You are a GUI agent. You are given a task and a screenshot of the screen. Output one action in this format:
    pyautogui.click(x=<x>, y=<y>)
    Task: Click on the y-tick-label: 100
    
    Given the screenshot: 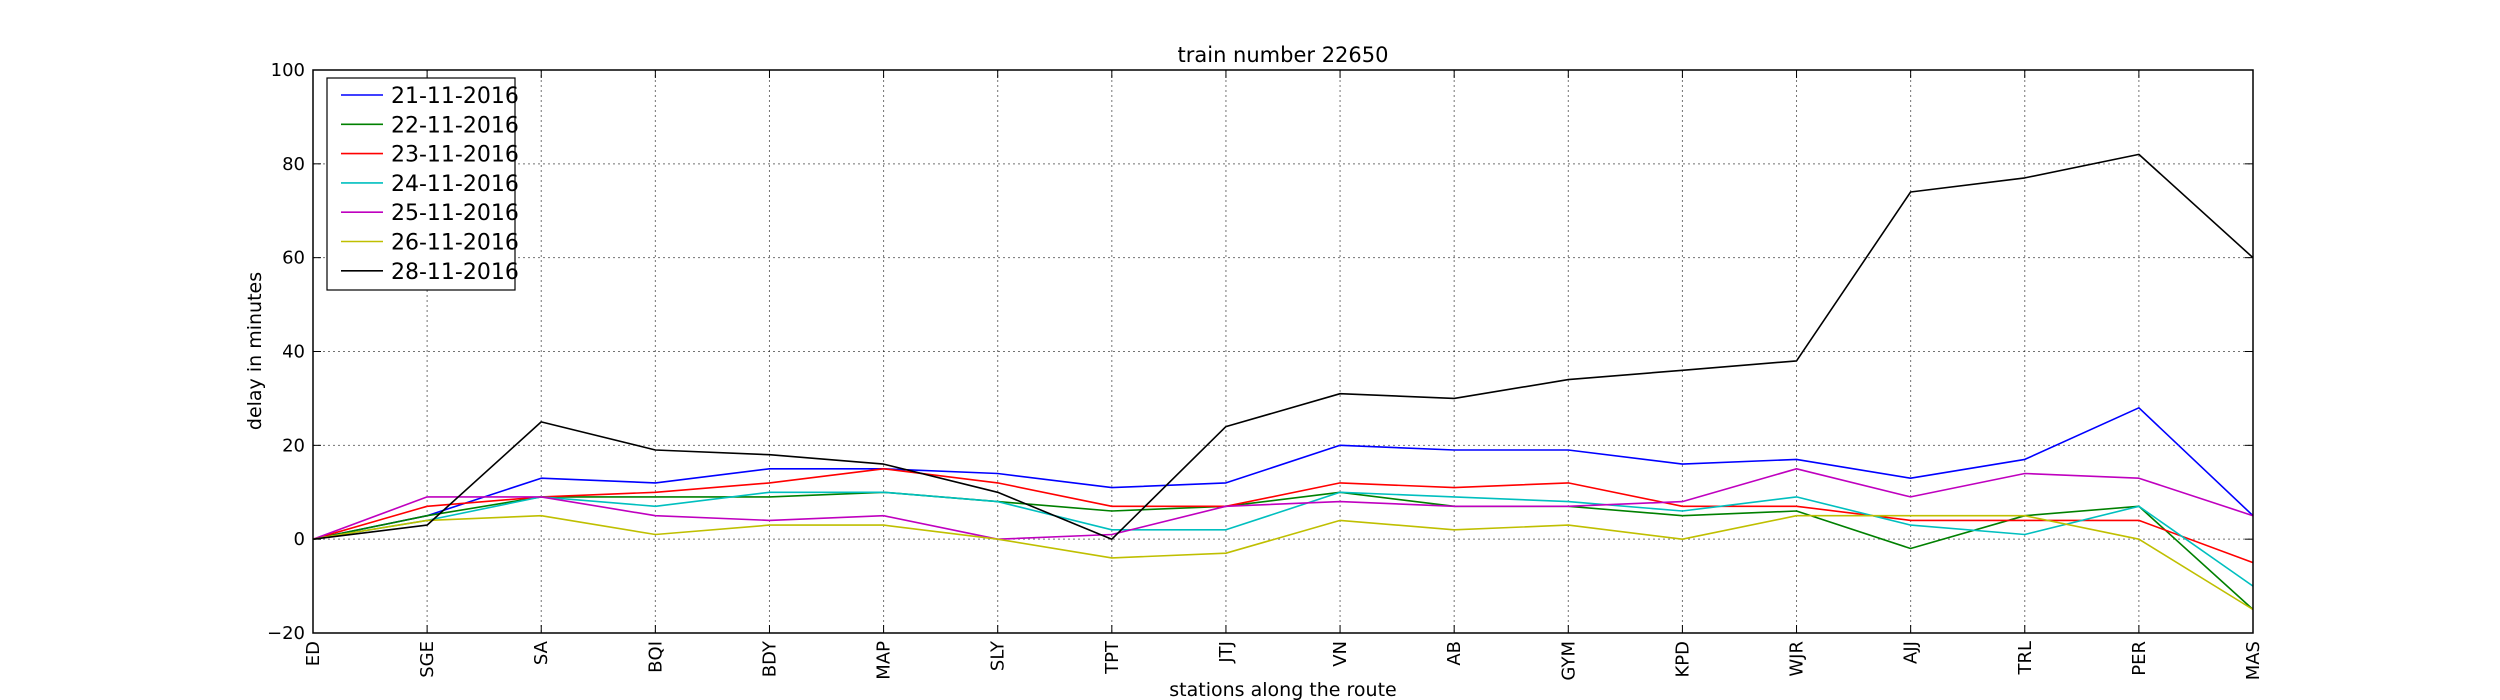 What is the action you would take?
    pyautogui.click(x=288, y=70)
    